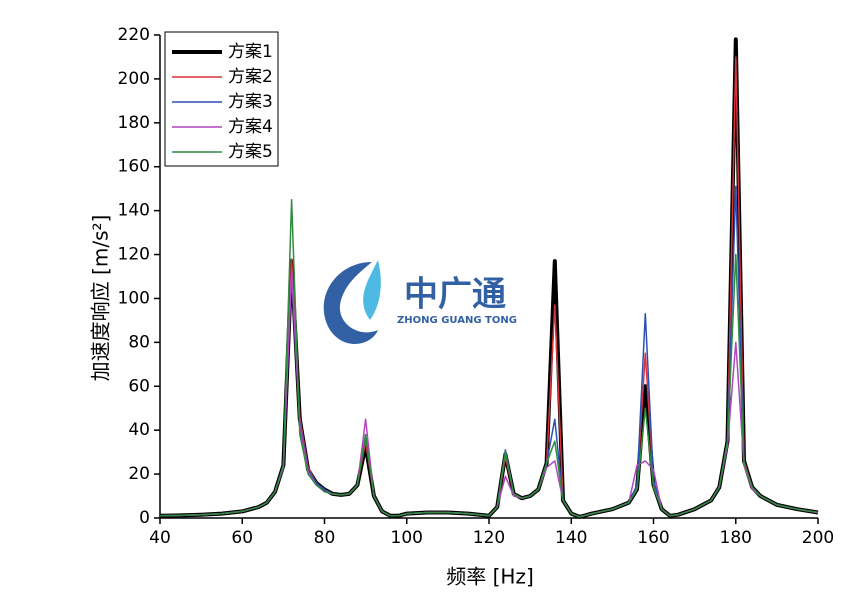  I want to click on x-tick-label: 140, so click(571, 538).